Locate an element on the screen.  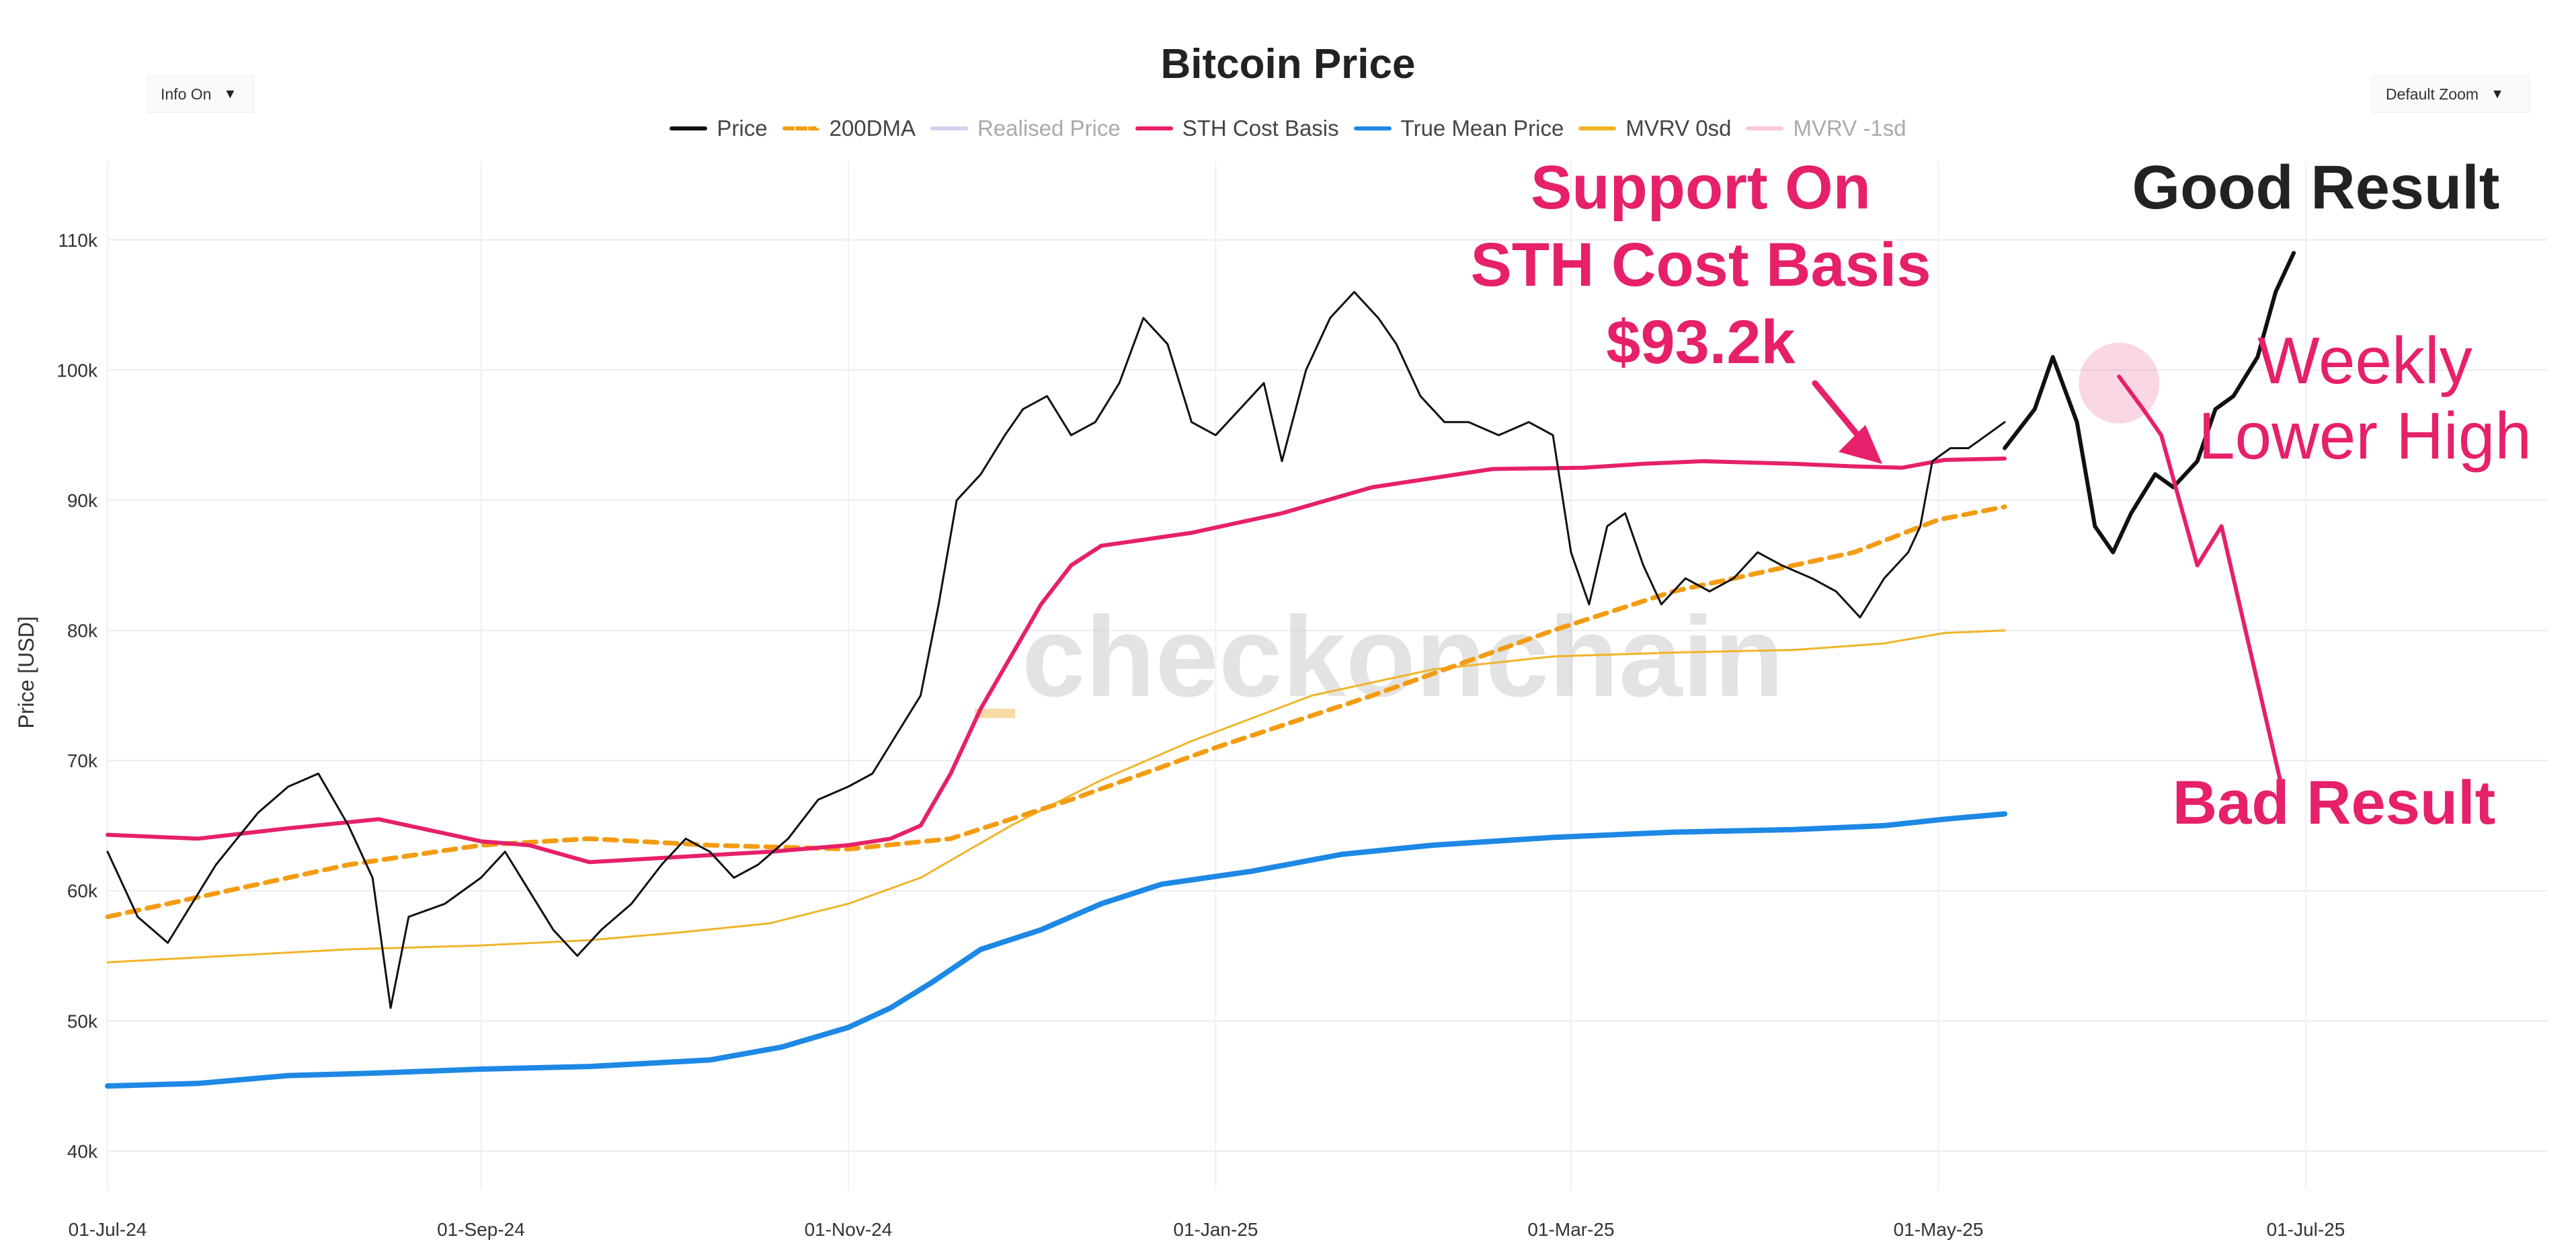
x-tick-label: 01-May-25 is located at coordinates (1939, 1229).